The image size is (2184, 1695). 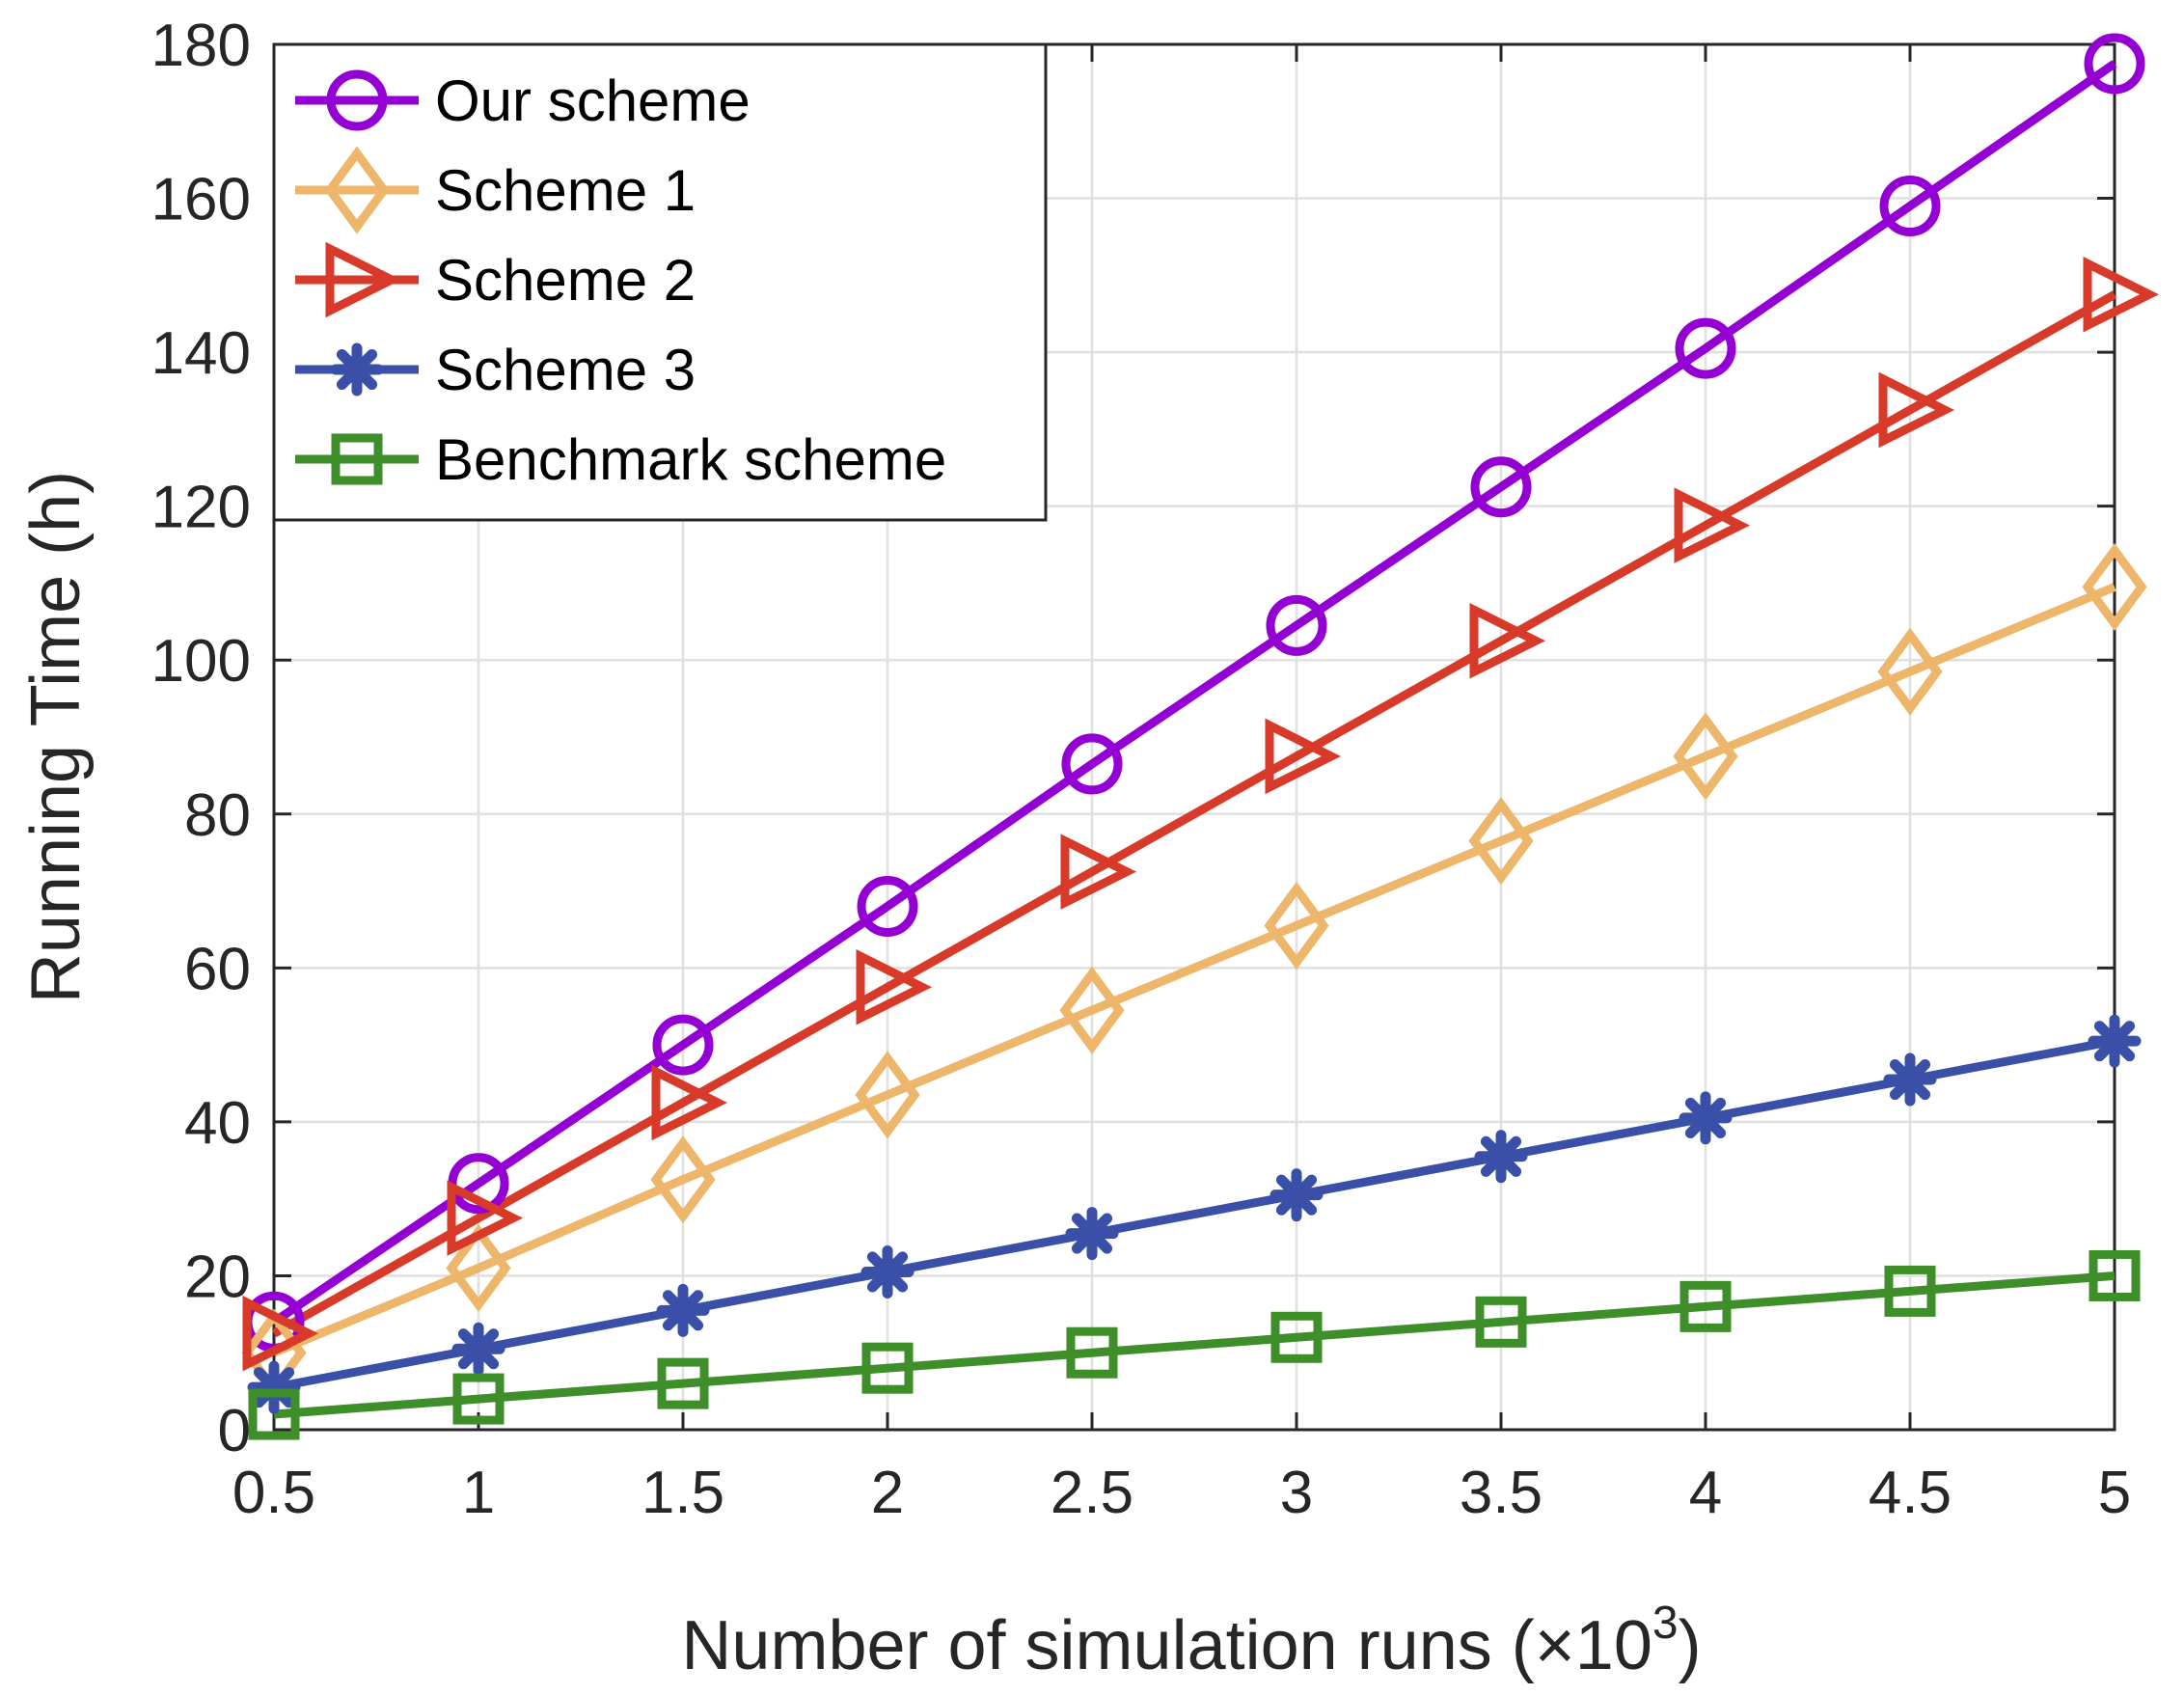 I want to click on y-tick-label: 180, so click(x=201, y=46).